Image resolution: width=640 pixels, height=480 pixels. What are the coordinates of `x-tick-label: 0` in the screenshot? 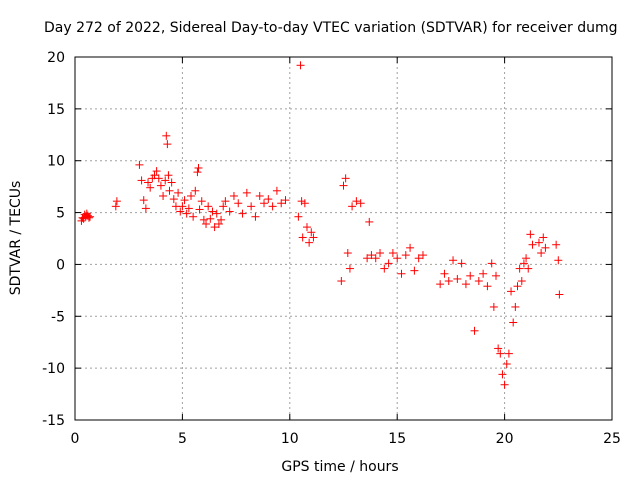 It's located at (75, 439).